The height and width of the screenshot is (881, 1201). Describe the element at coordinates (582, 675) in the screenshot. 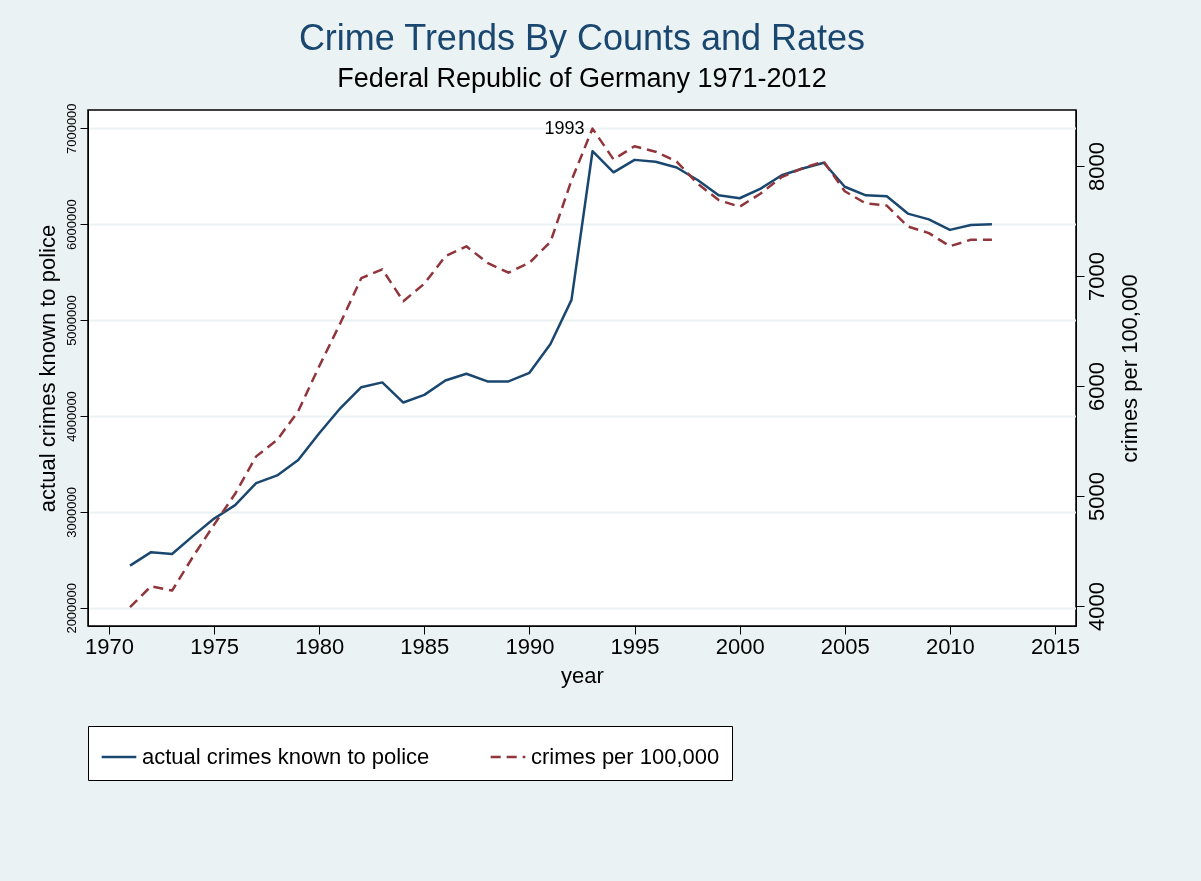

I see `x-axis-title: year` at that location.